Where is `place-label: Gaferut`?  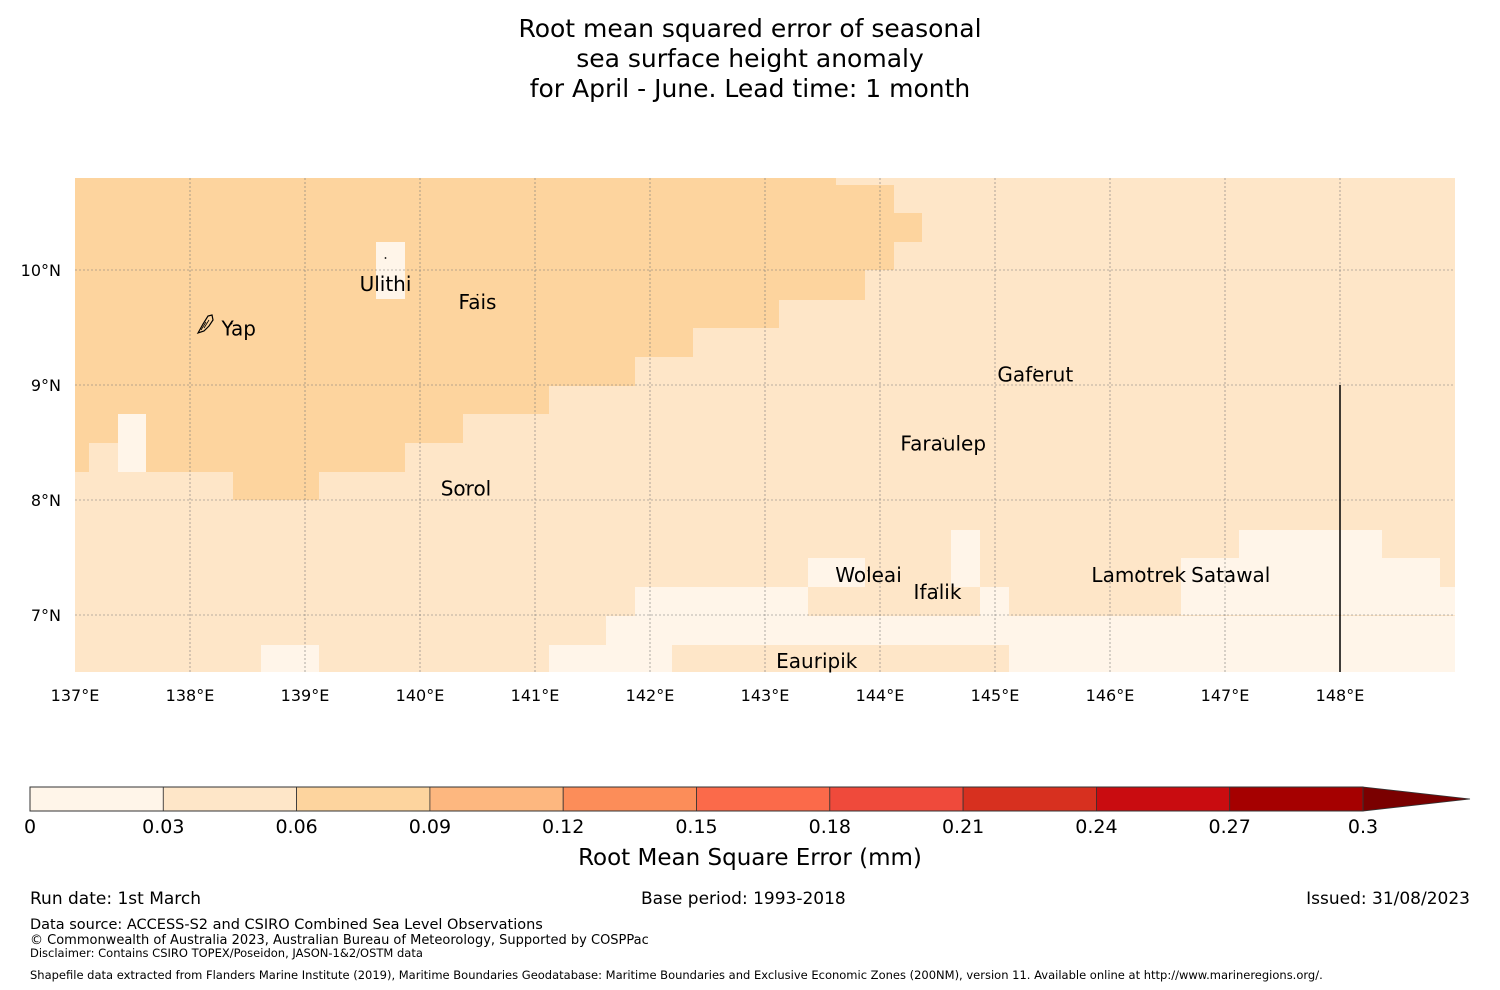
place-label: Gaferut is located at coordinates (1035, 375).